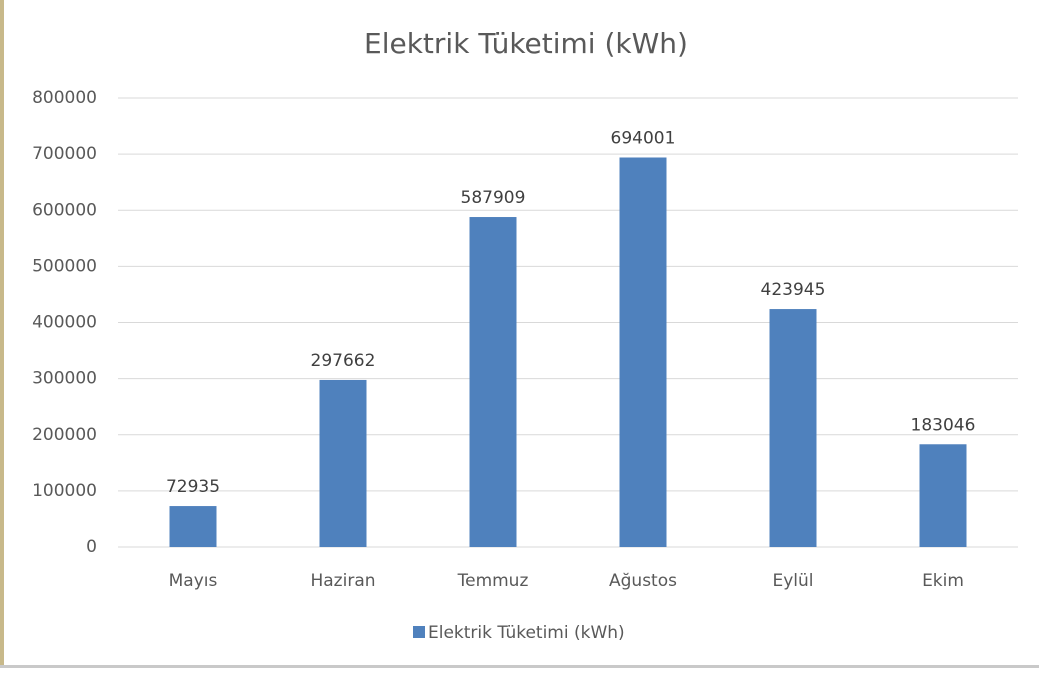 This screenshot has height=673, width=1039. What do you see at coordinates (493, 581) in the screenshot?
I see `x-tick-label: Temmuz` at bounding box center [493, 581].